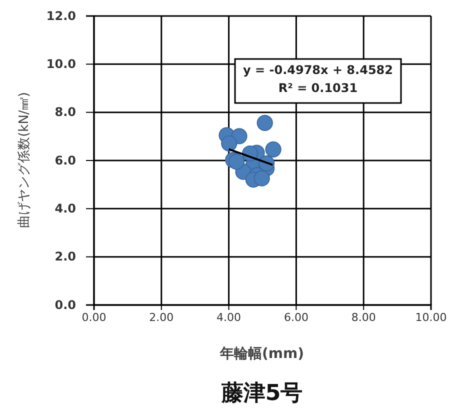 This screenshot has width=449, height=418. What do you see at coordinates (261, 354) in the screenshot?
I see `x-axis-title: 年輪幅(mm)` at bounding box center [261, 354].